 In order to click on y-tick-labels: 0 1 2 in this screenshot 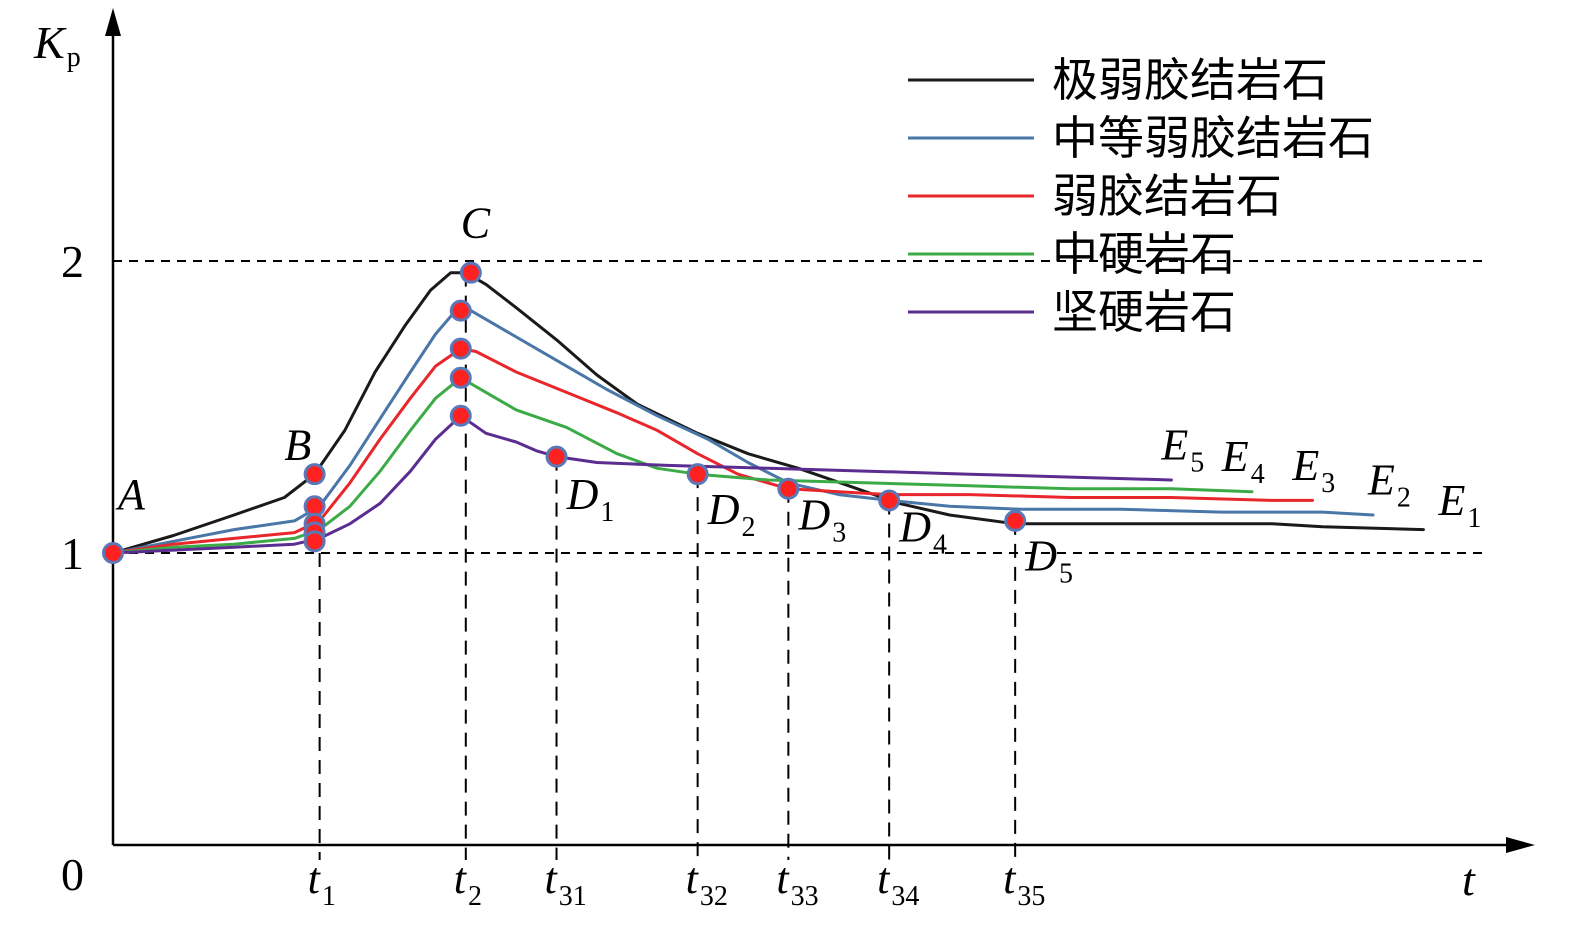, I will do `click(72, 568)`.